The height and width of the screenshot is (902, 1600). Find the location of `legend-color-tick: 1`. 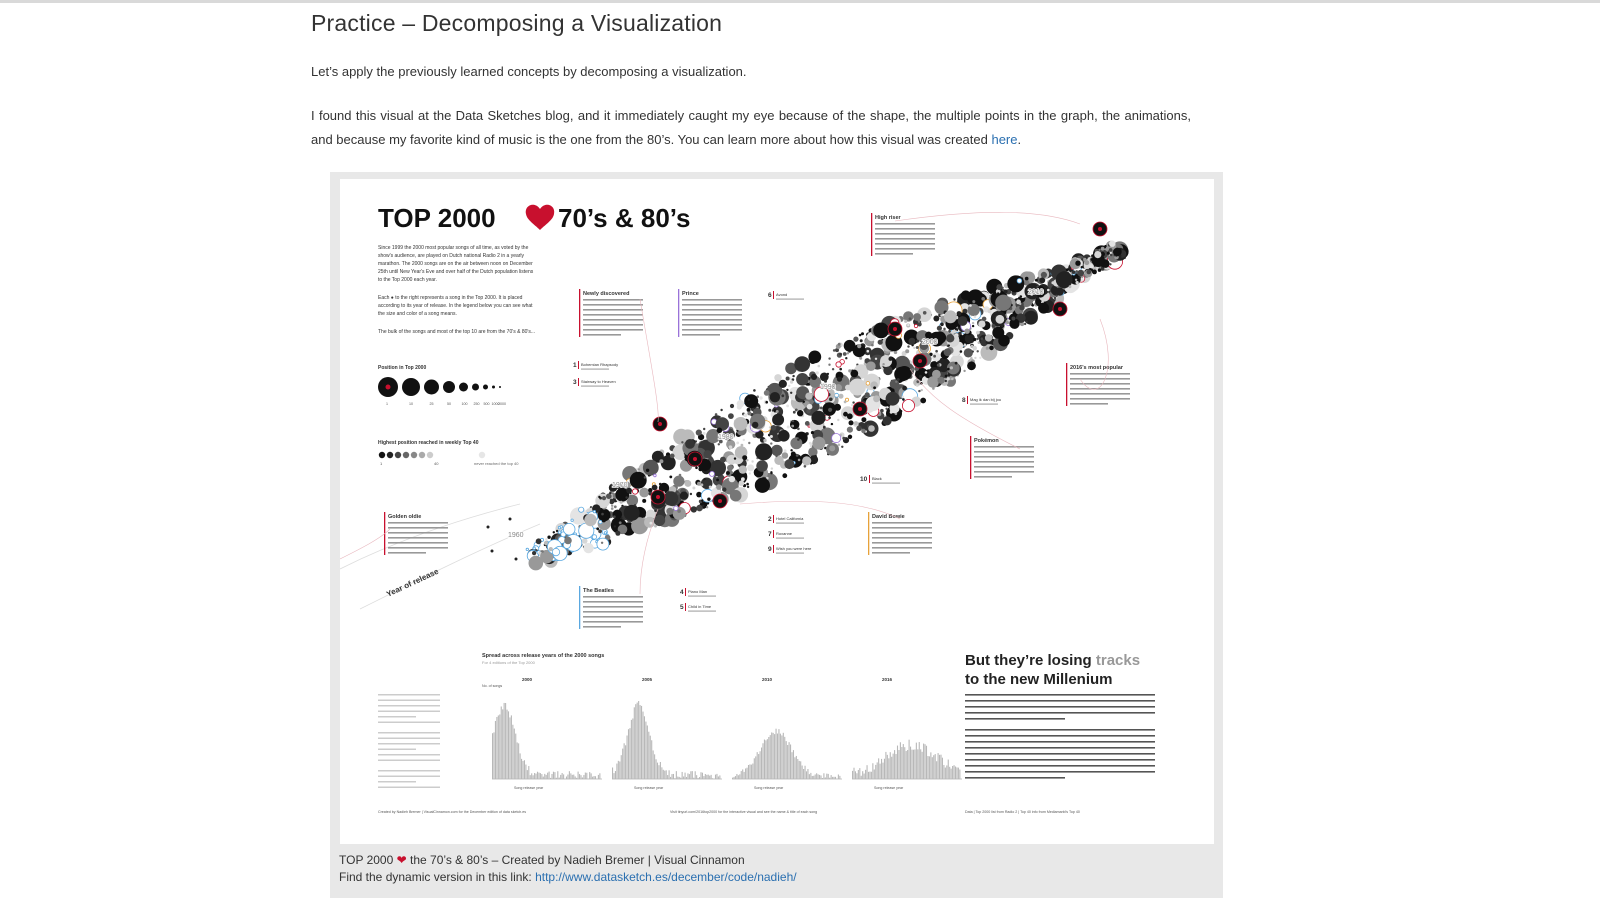

legend-color-tick: 1 is located at coordinates (381, 463).